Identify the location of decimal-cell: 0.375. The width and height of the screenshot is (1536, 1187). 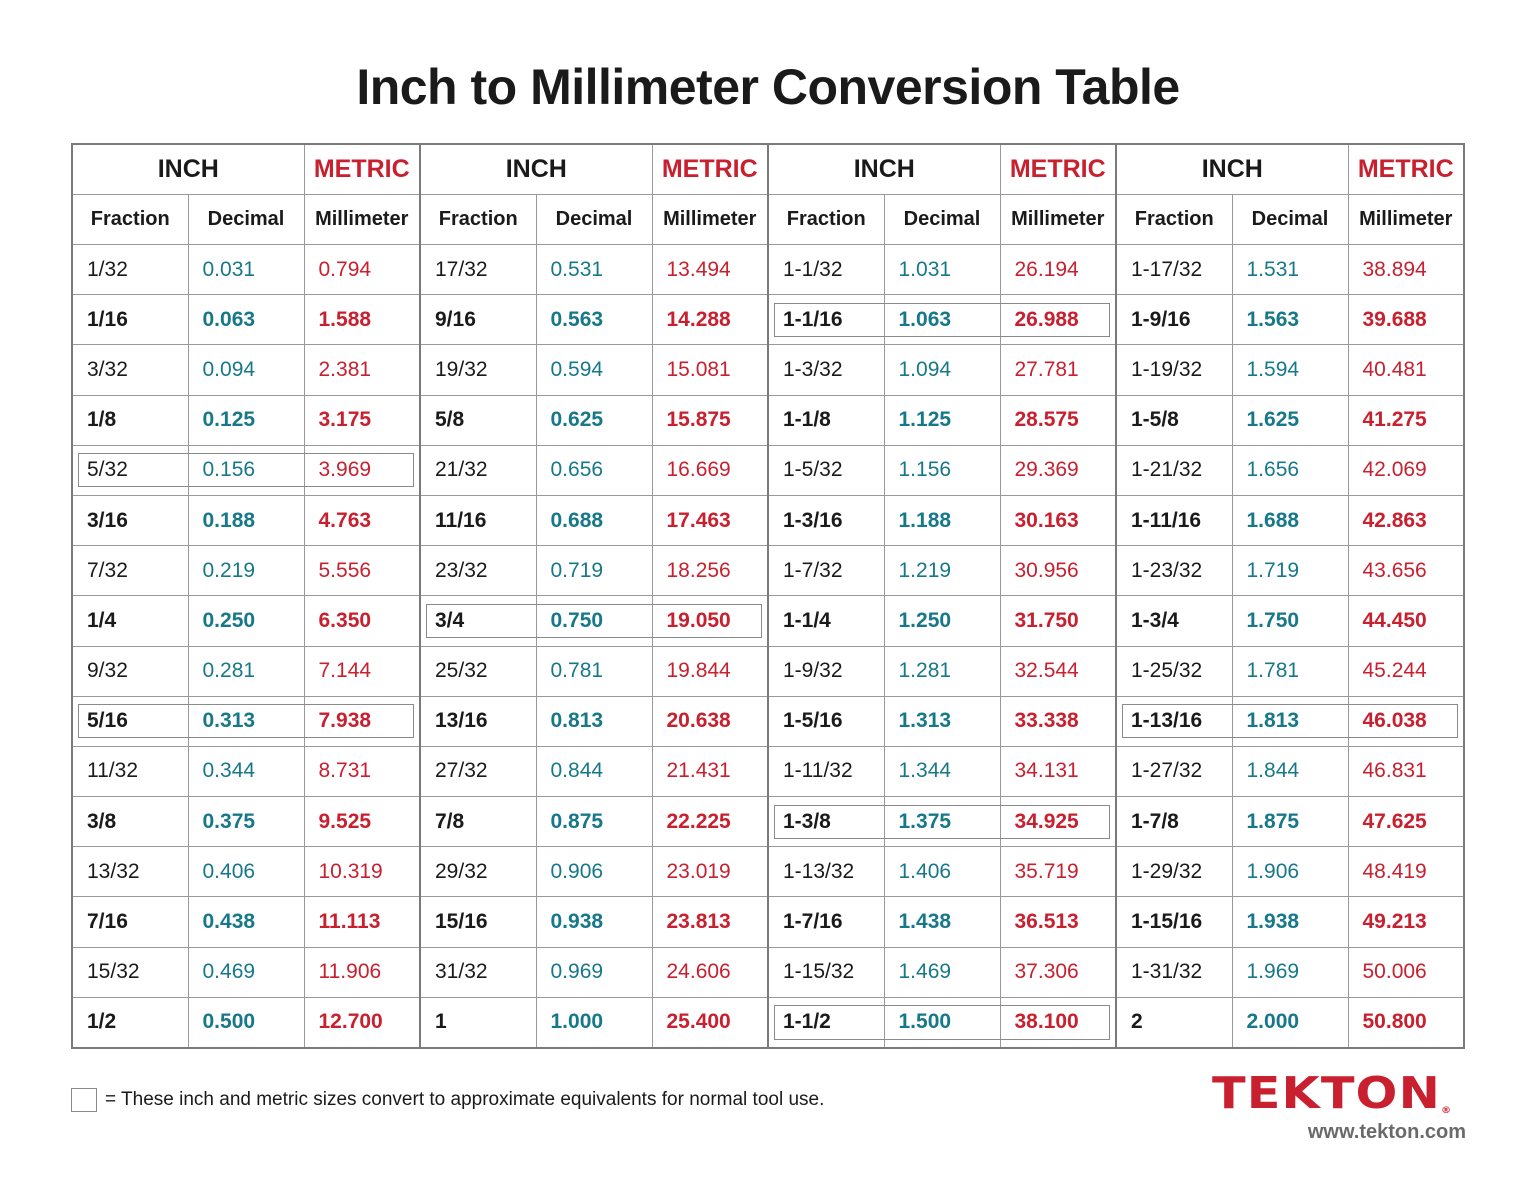
(246, 822).